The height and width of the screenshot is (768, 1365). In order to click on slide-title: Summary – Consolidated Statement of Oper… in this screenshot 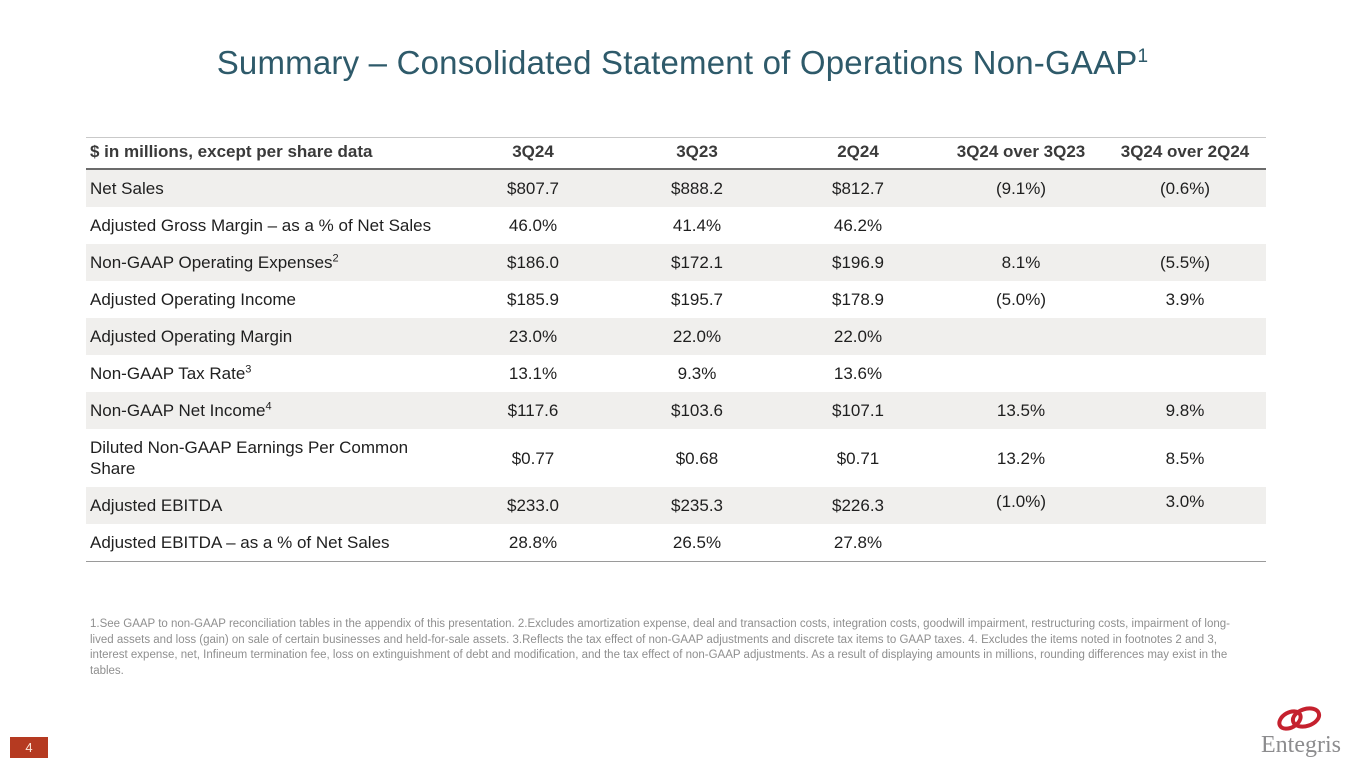, I will do `click(682, 63)`.